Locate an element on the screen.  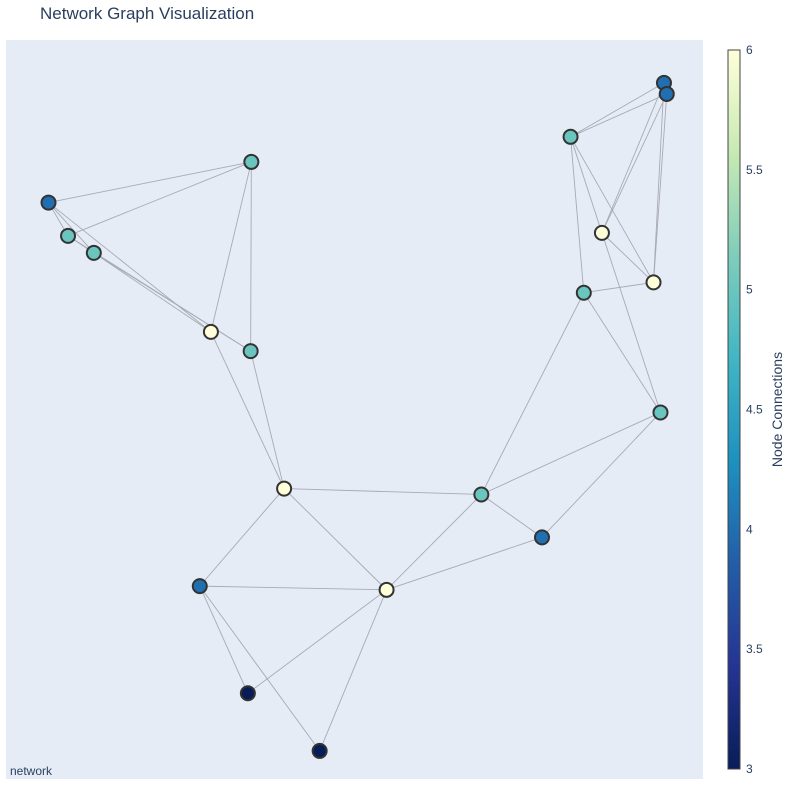
chart-title: Network Graph Visualization is located at coordinates (147, 13).